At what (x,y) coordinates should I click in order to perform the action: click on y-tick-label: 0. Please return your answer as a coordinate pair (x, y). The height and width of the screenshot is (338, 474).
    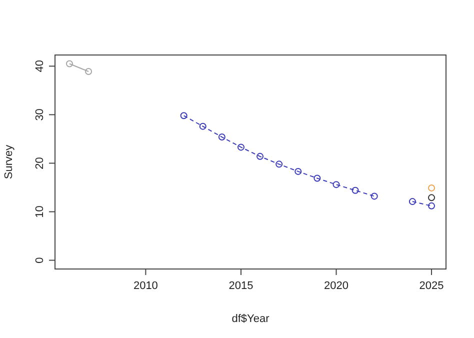
    Looking at the image, I should click on (40, 260).